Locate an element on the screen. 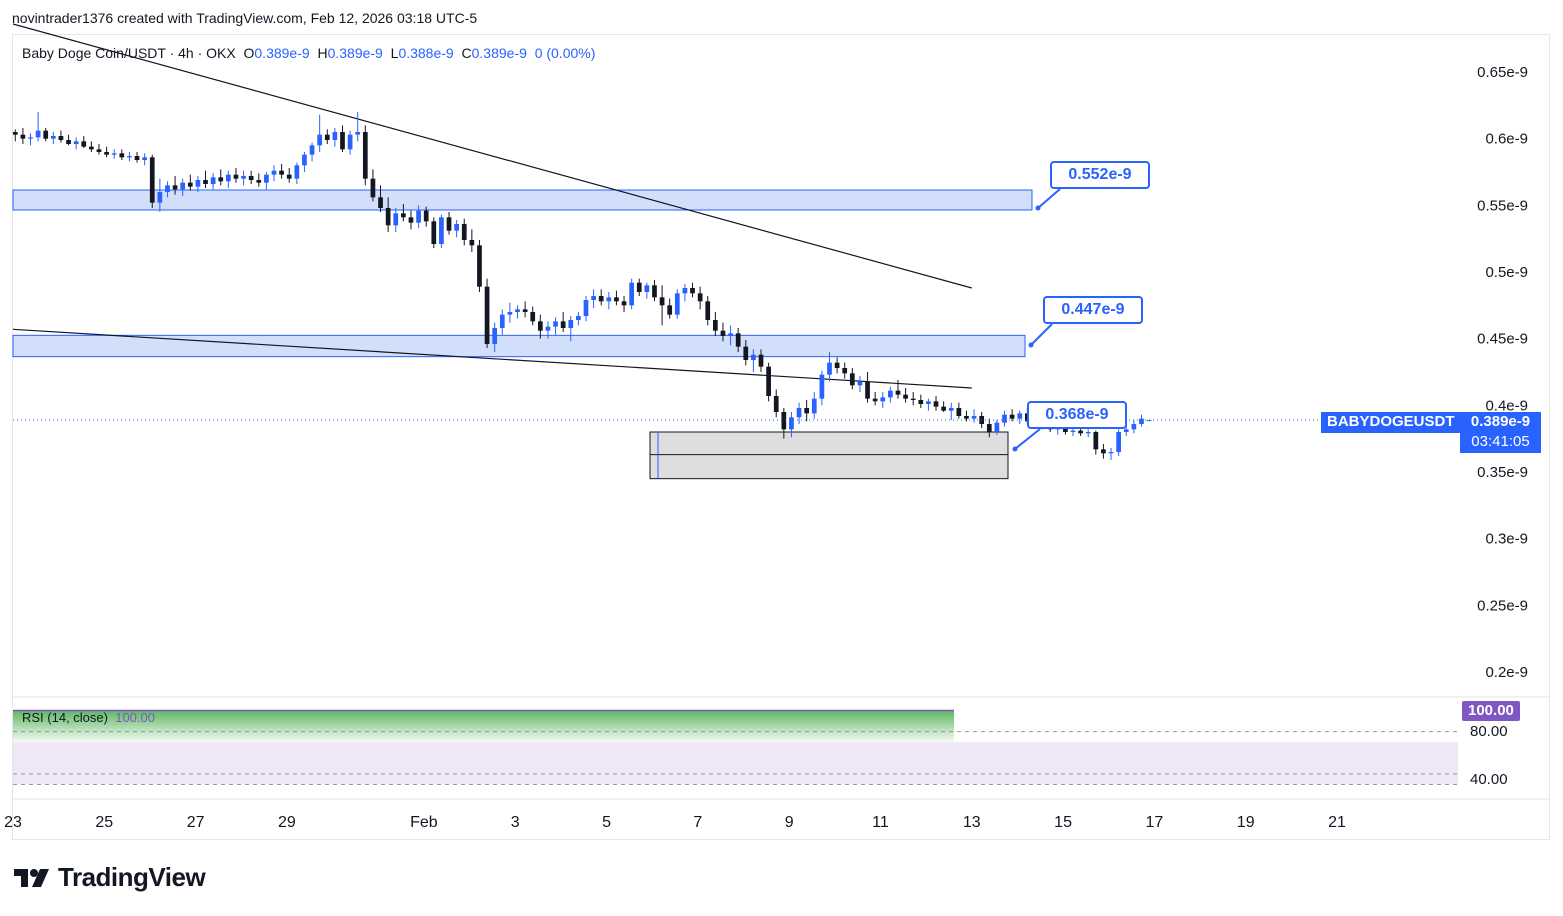 The image size is (1563, 916). time-tick-label: 27 is located at coordinates (196, 822).